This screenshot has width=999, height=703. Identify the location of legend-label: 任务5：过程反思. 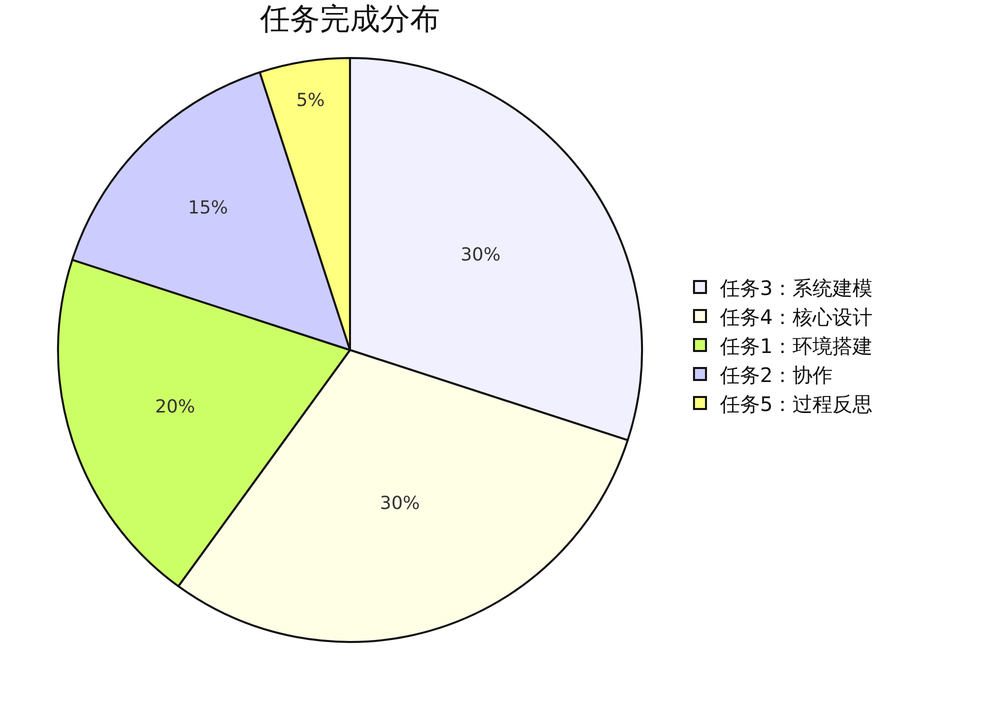
(796, 404).